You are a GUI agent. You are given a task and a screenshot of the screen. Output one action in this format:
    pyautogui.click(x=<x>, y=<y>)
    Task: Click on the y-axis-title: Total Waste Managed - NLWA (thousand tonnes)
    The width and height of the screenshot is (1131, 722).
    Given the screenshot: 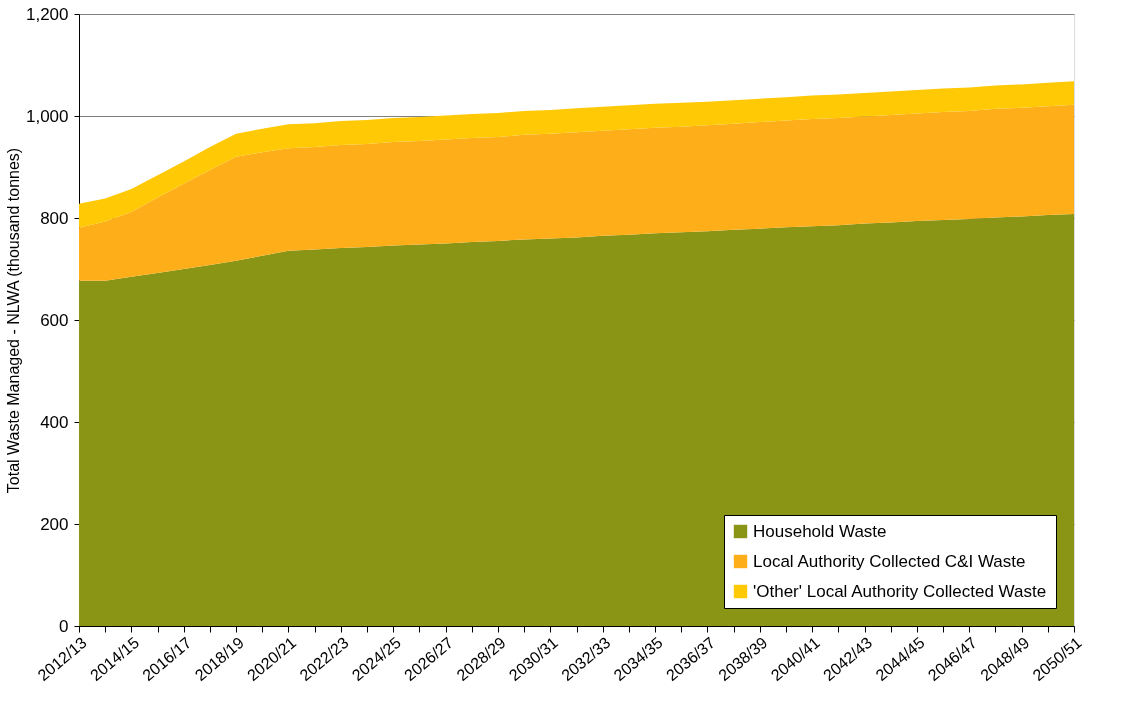 What is the action you would take?
    pyautogui.click(x=13, y=320)
    